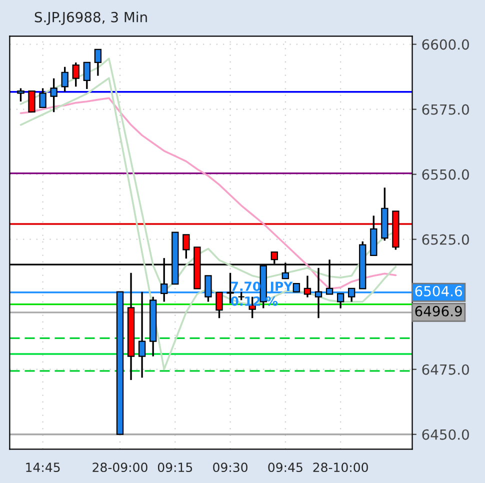  Describe the element at coordinates (438, 311) in the screenshot. I see `ref-line-label: 6496.9` at that location.